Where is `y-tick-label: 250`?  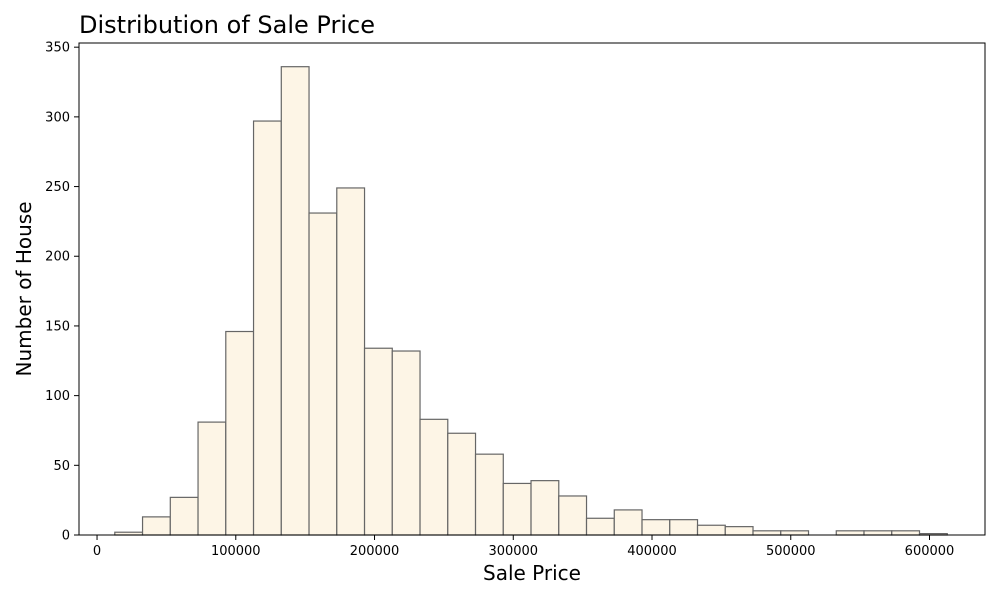 y-tick-label: 250 is located at coordinates (57, 187).